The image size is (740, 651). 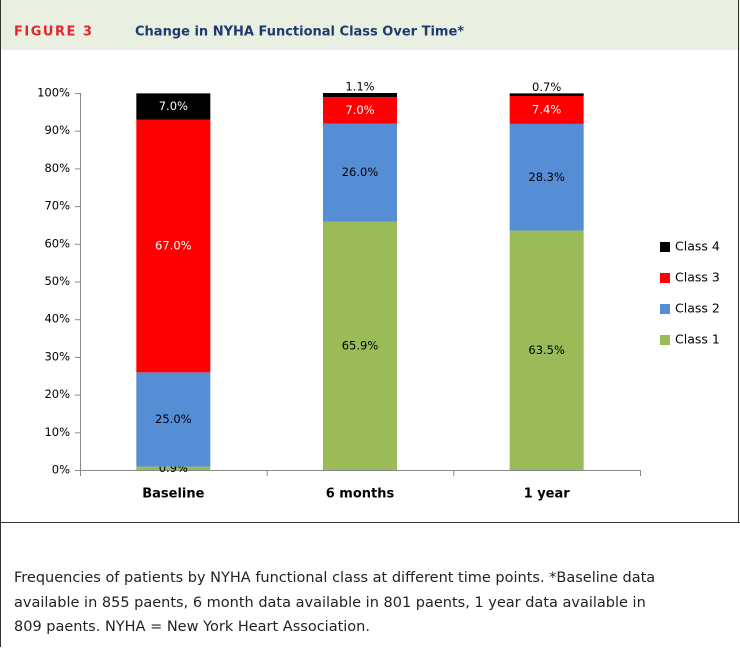 What do you see at coordinates (57, 130) in the screenshot?
I see `y-tick-label: 90%` at bounding box center [57, 130].